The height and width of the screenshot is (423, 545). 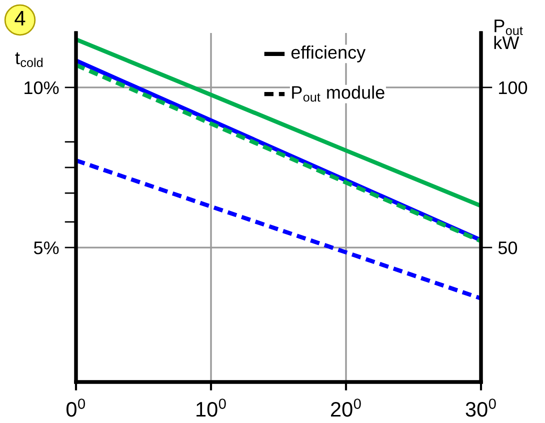 What do you see at coordinates (508, 247) in the screenshot?
I see `y2-tick-label: 50` at bounding box center [508, 247].